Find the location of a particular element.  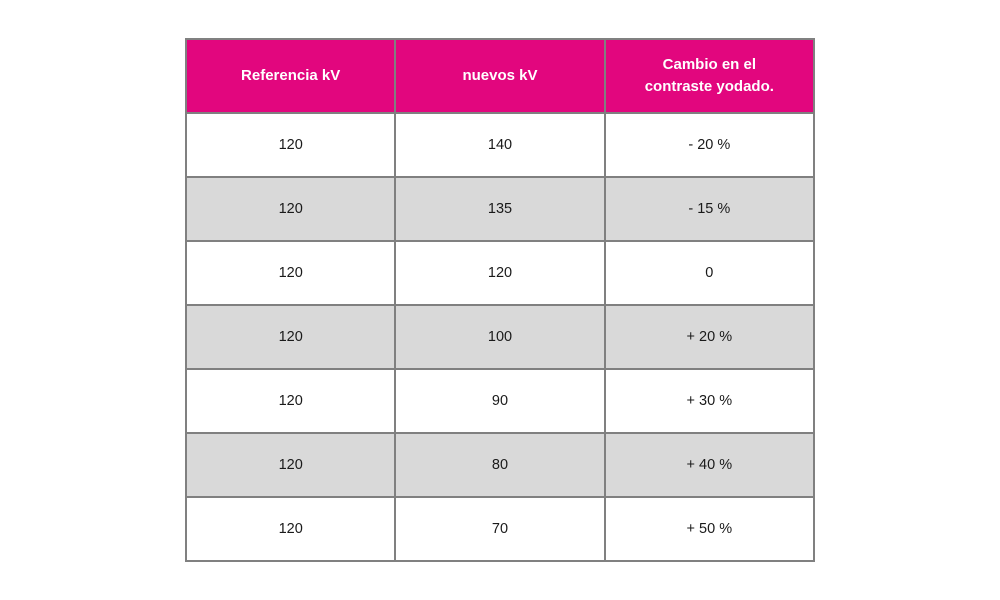

header-cell-referencia-kv: Referencia kV is located at coordinates (290, 76).